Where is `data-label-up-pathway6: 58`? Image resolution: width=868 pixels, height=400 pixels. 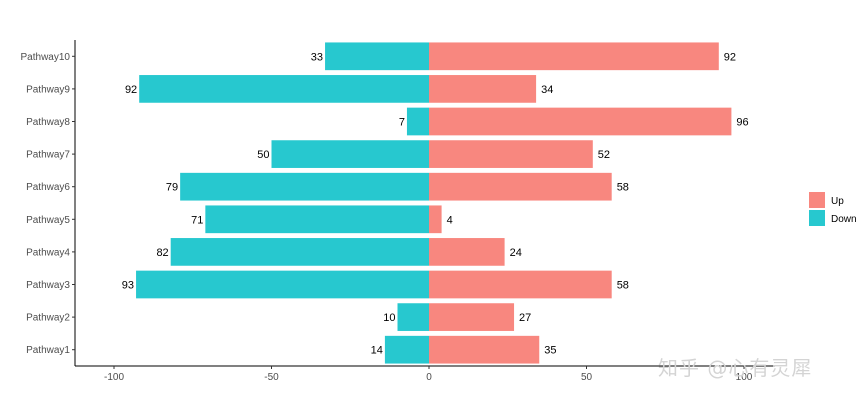 data-label-up-pathway6: 58 is located at coordinates (623, 188).